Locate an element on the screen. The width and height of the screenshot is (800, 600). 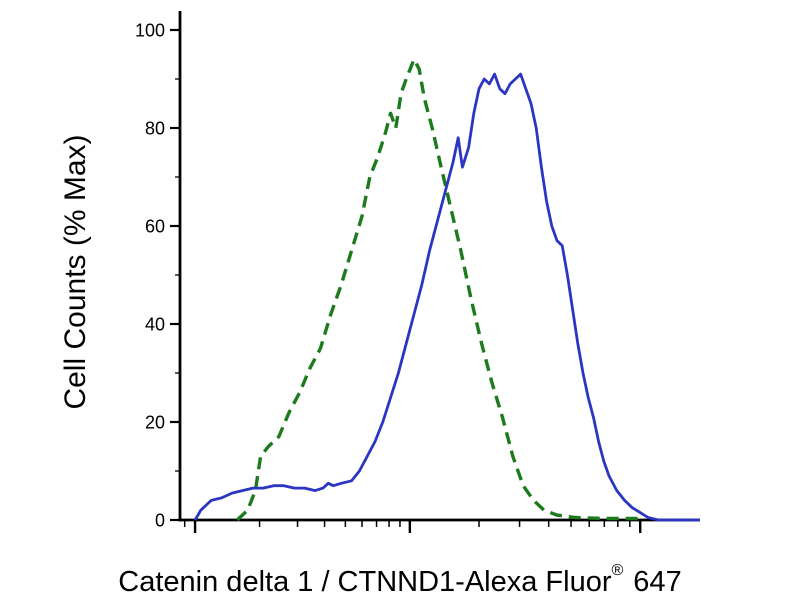
y-tick-label: 20 is located at coordinates (155, 423).